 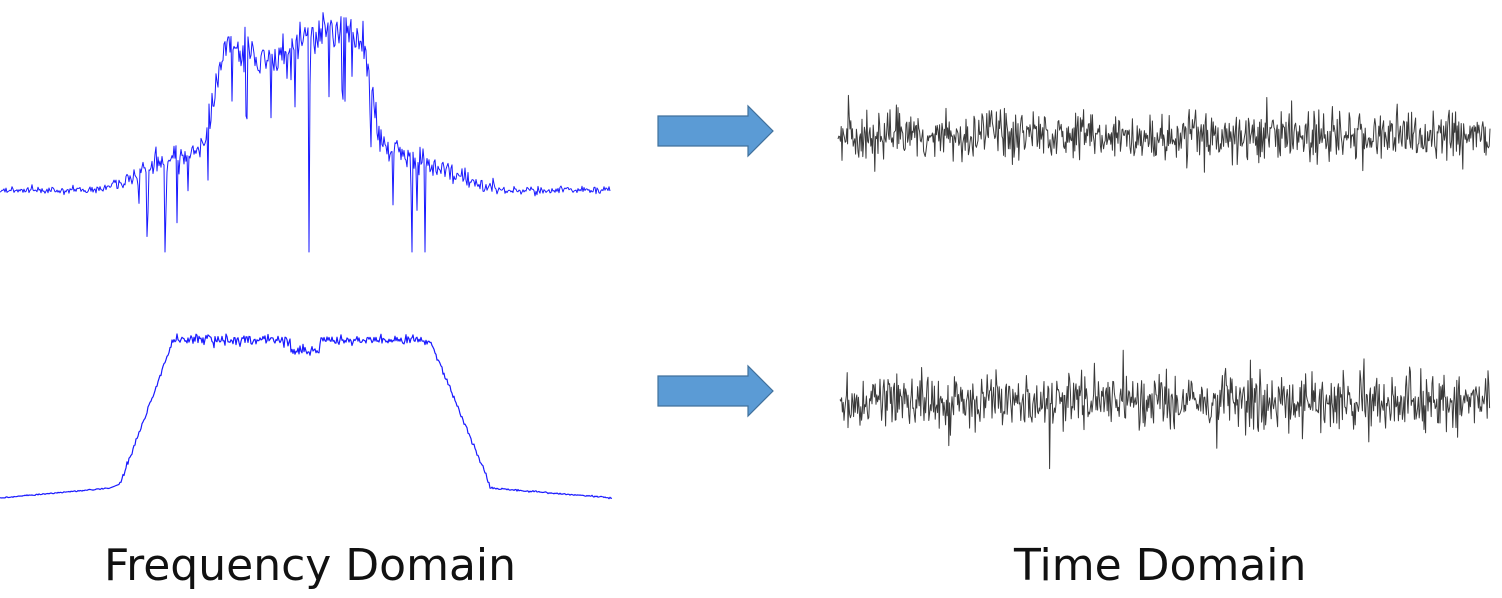 What do you see at coordinates (306, 416) in the screenshot?
I see `spectrum-bottom` at bounding box center [306, 416].